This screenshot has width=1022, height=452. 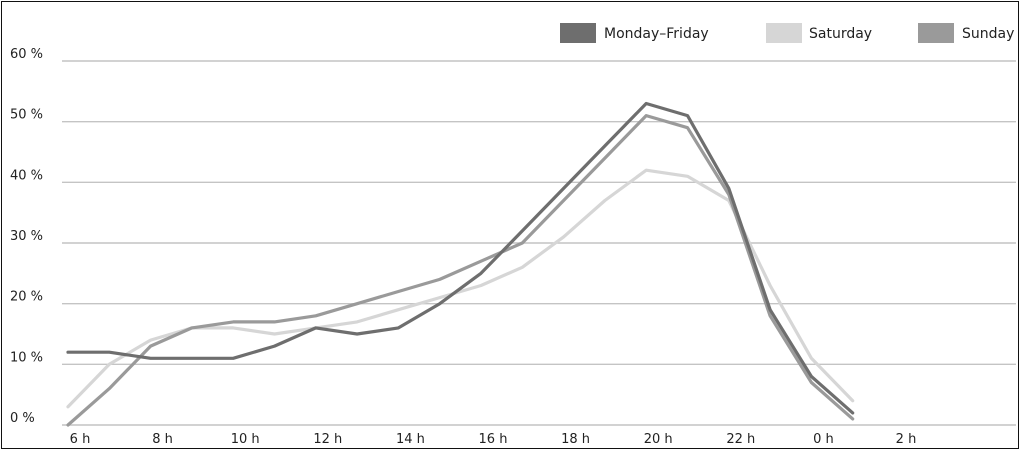 I want to click on y-tick-label: 60 %, so click(x=26, y=54).